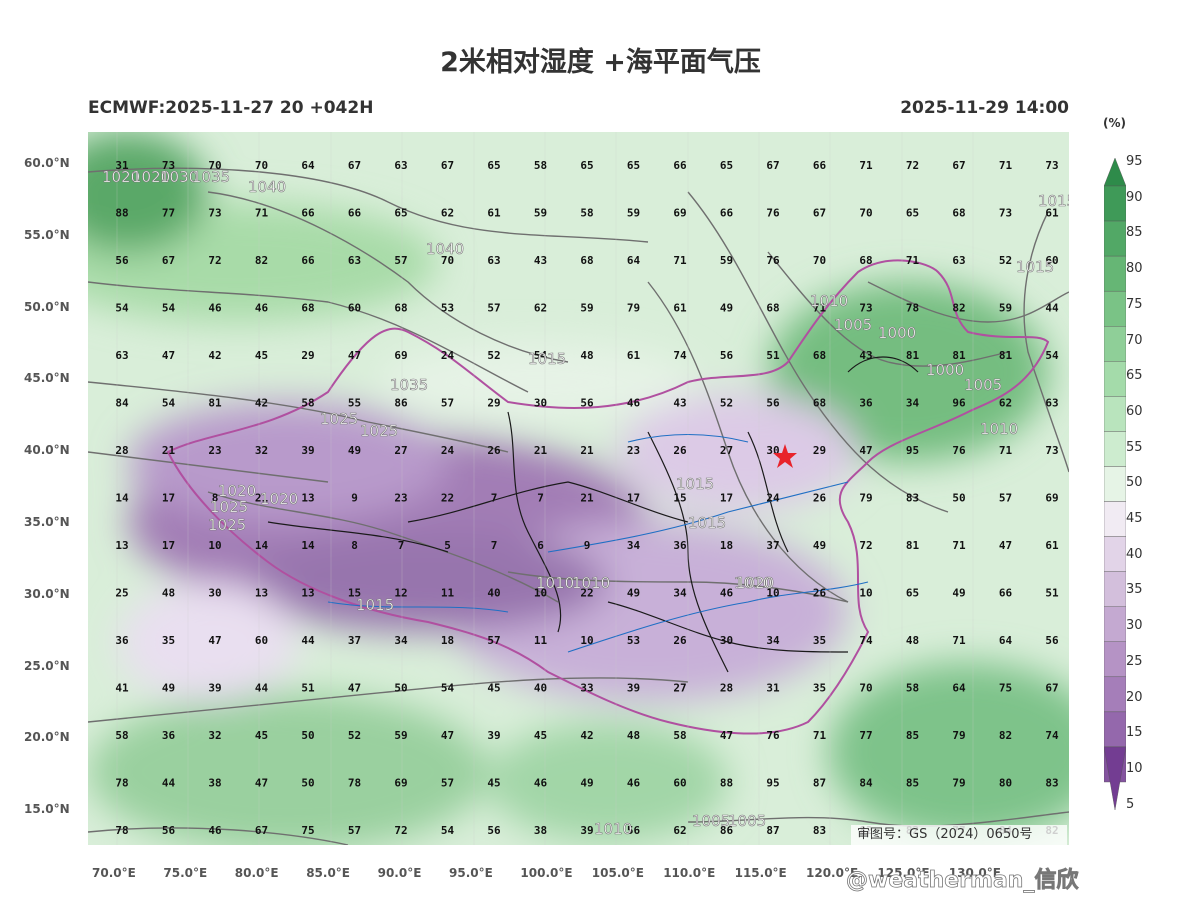 The height and width of the screenshot is (900, 1201). What do you see at coordinates (903, 873) in the screenshot?
I see `longitude-tick-label: 125.0°E` at bounding box center [903, 873].